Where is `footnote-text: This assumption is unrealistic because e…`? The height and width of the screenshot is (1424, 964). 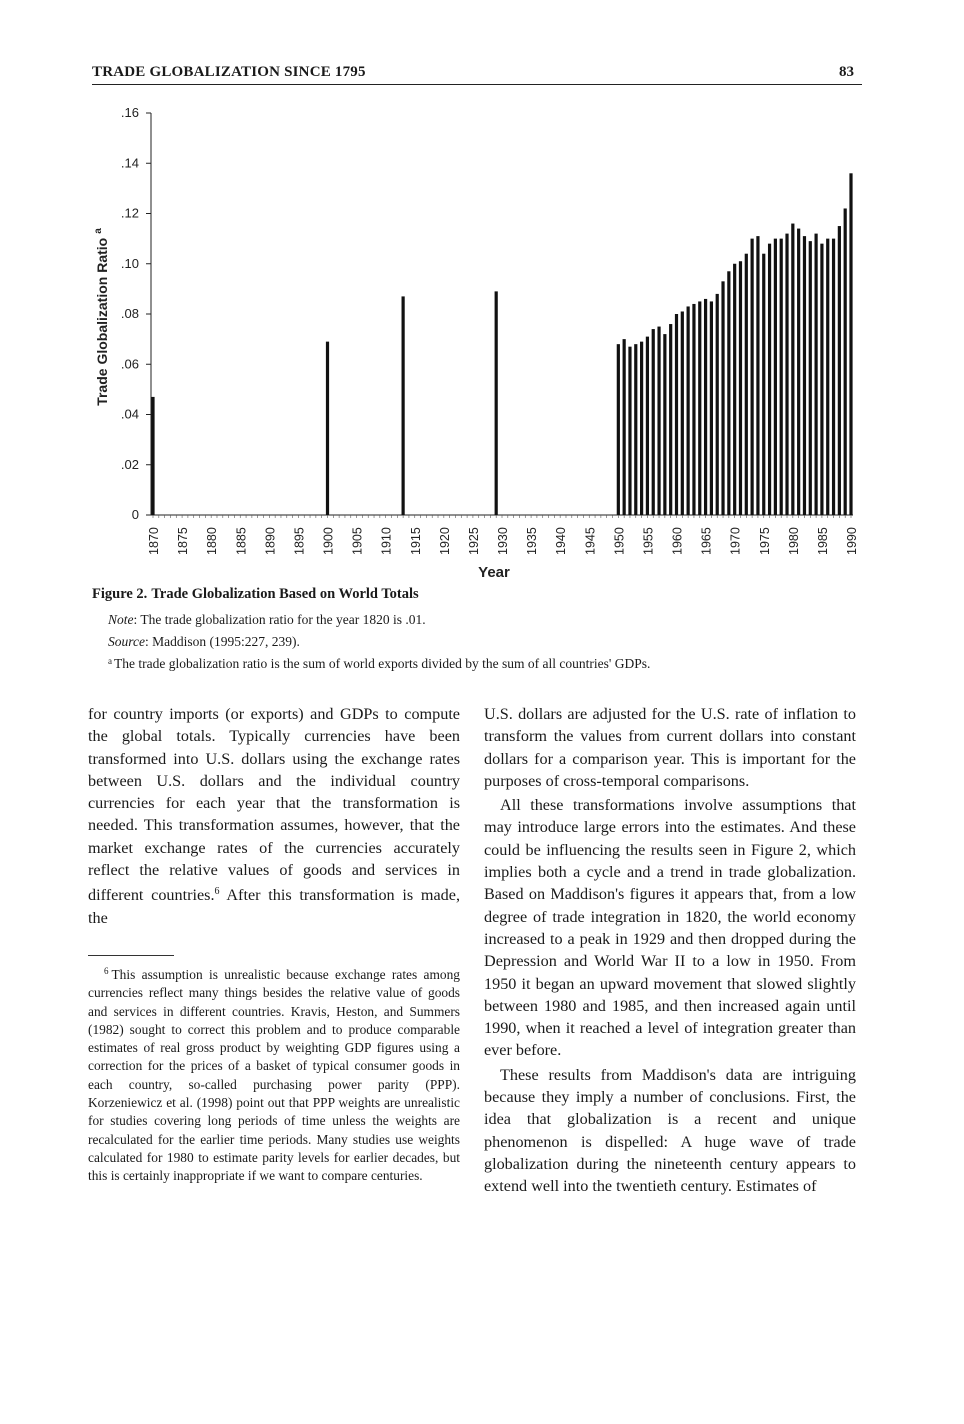
footnote-text: This assumption is unrealistic because e… is located at coordinates (274, 1075).